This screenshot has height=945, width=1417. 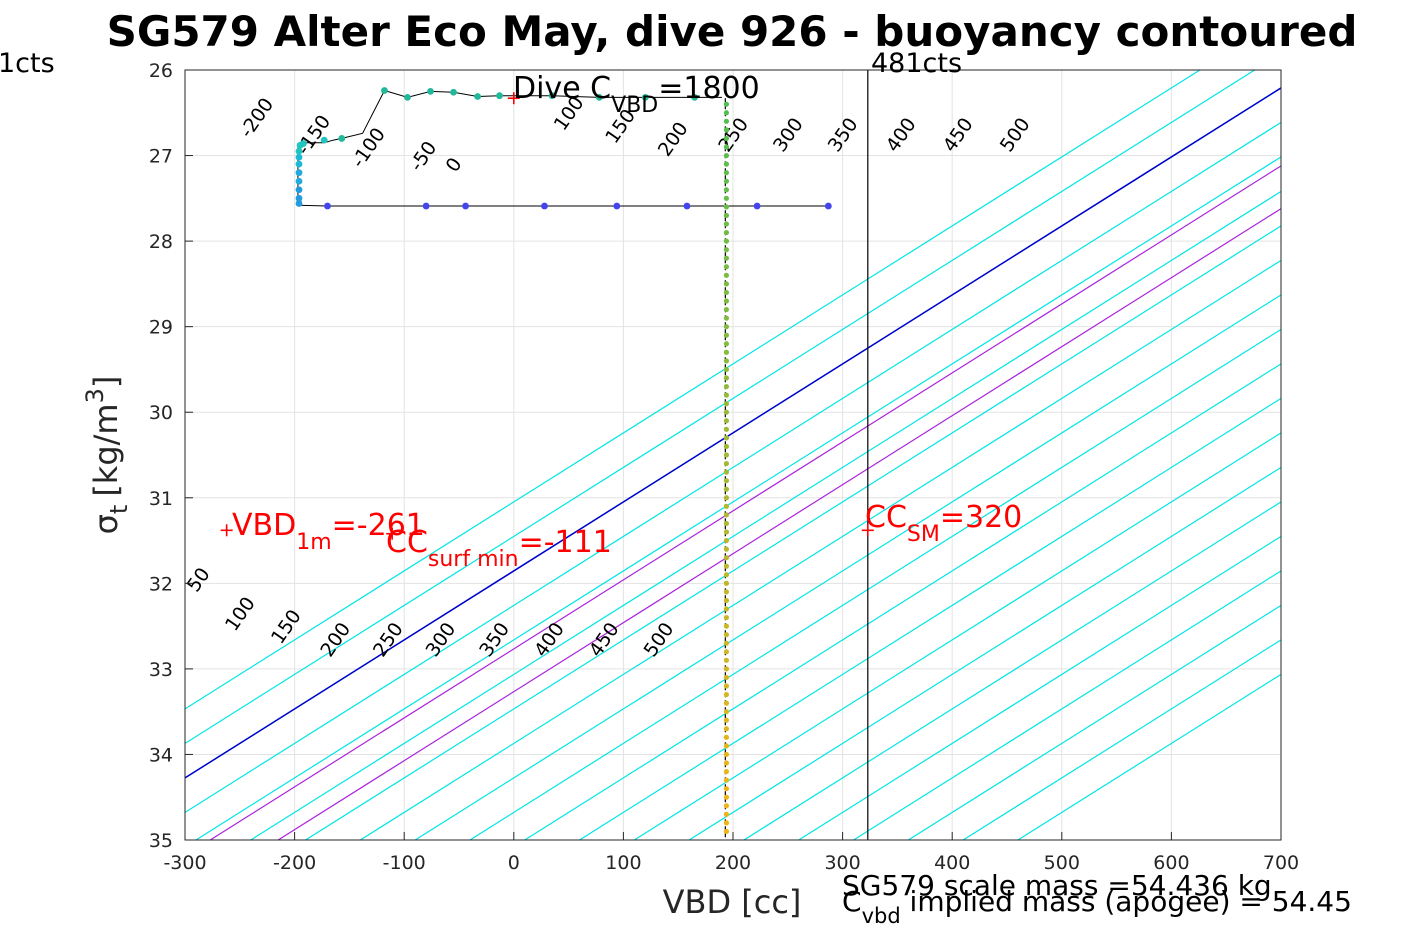 I want to click on y-axis-label-main: σ, so click(x=106, y=524).